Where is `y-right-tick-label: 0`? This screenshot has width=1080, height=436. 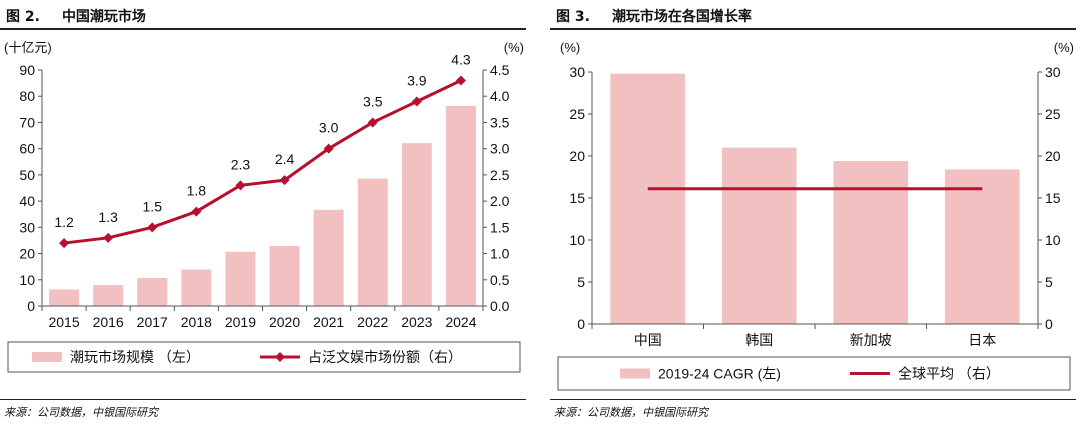 y-right-tick-label: 0 is located at coordinates (1049, 324).